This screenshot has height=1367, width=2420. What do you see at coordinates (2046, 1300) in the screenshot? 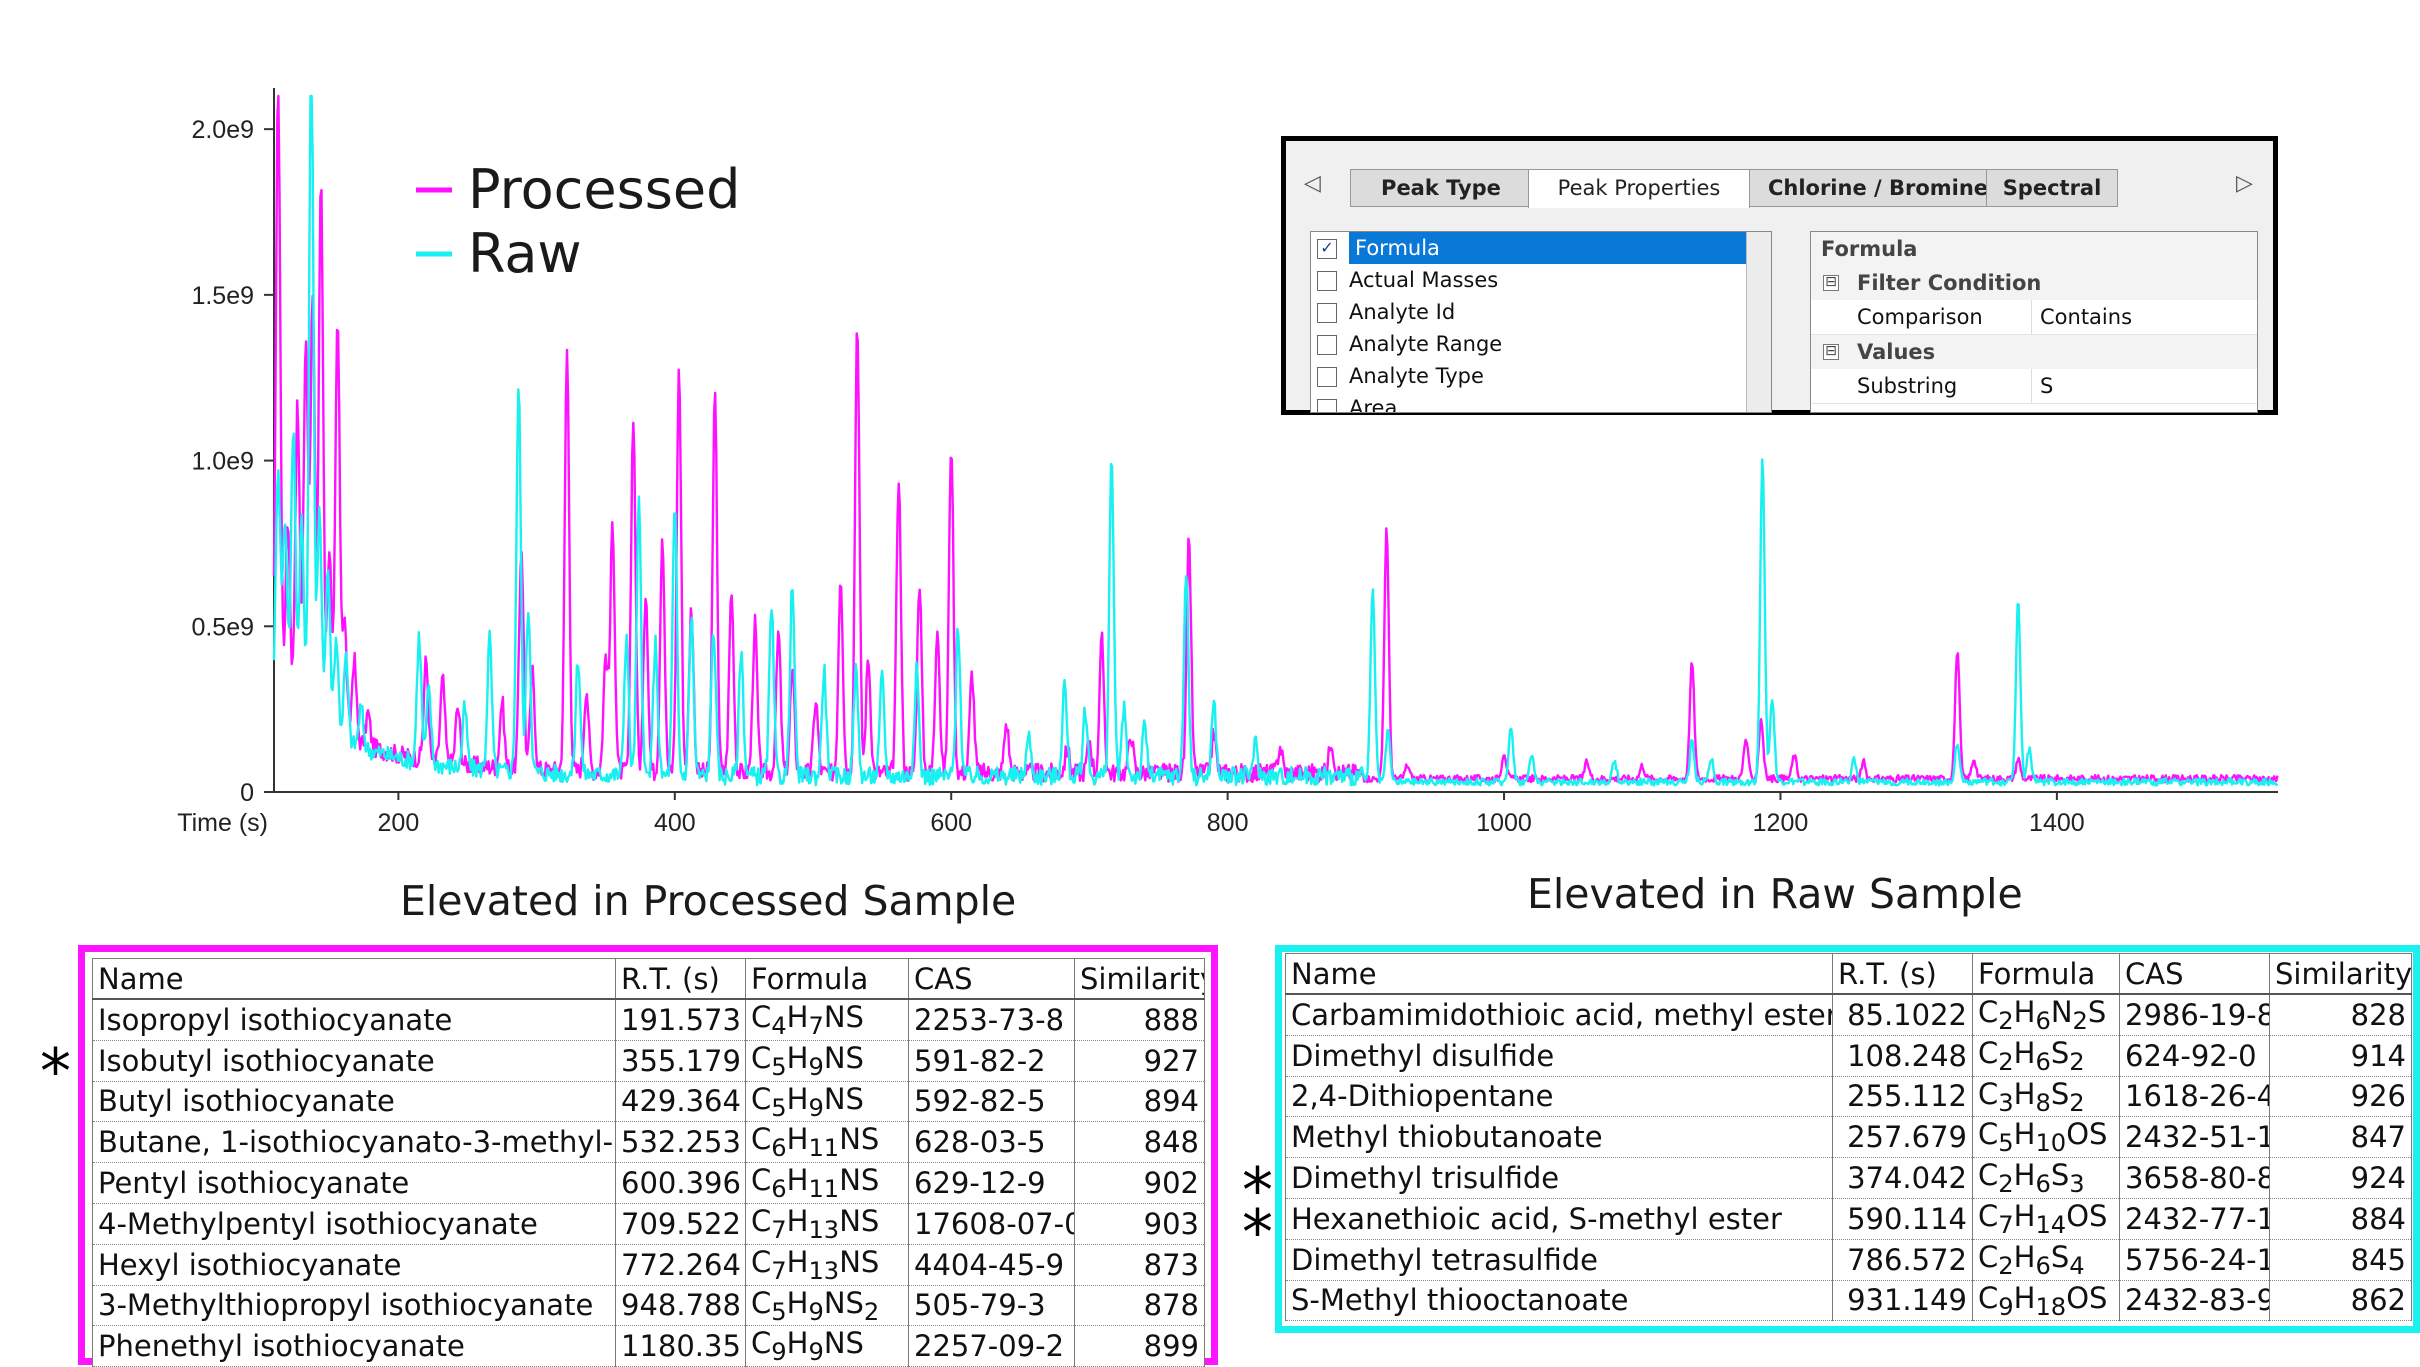
I see `formula-cell: C9H18OS` at bounding box center [2046, 1300].